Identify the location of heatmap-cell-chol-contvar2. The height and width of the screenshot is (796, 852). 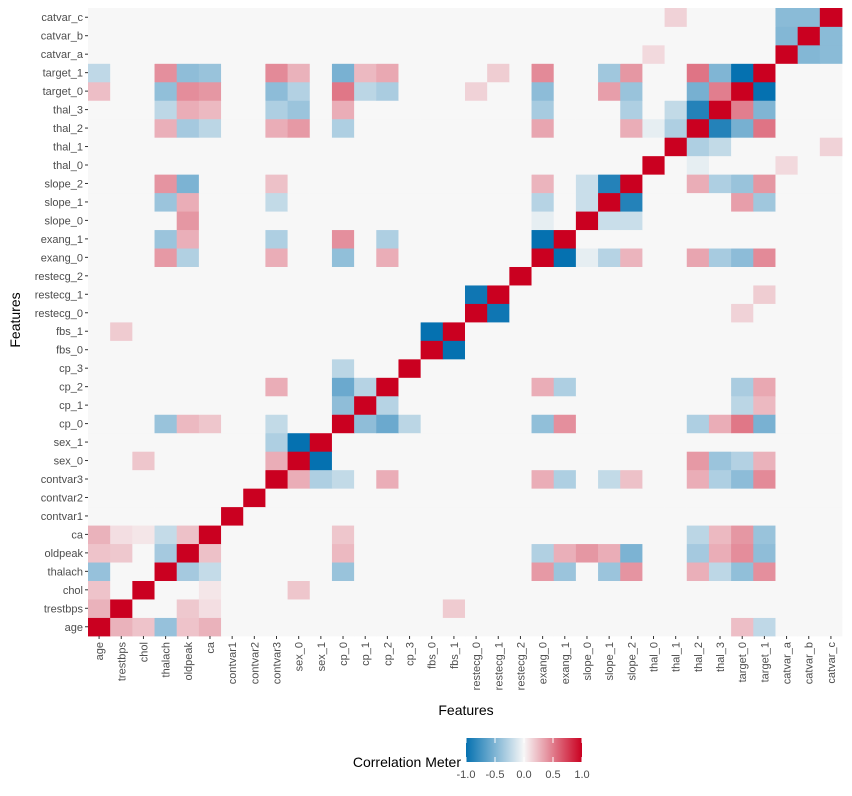
(254, 590).